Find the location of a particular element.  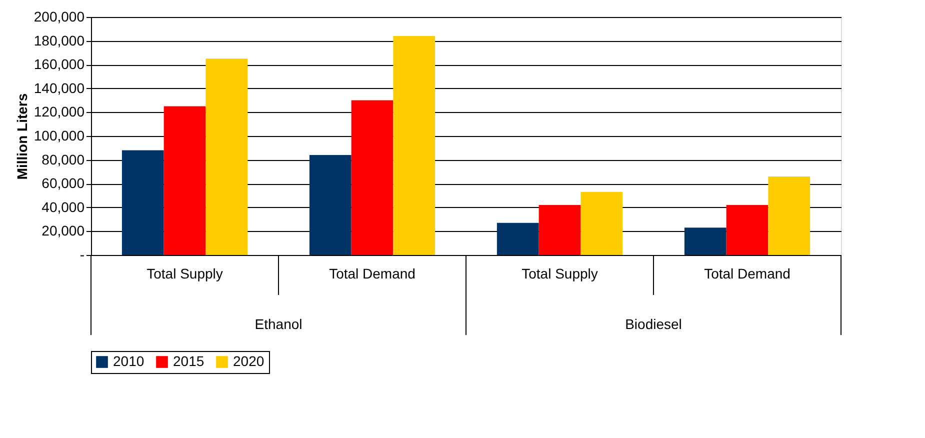

legend-label: 2010 is located at coordinates (128, 361).